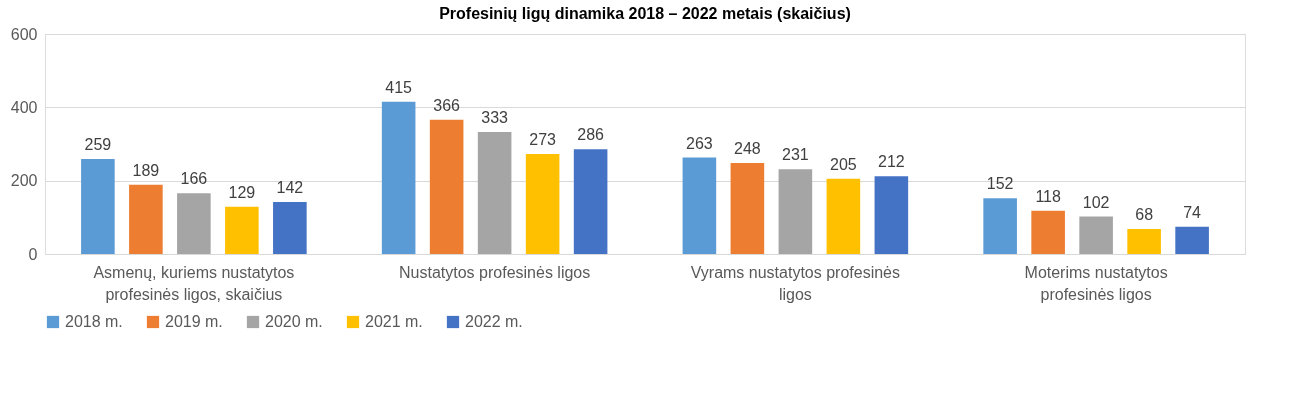  I want to click on data-label: 102, so click(1096, 202).